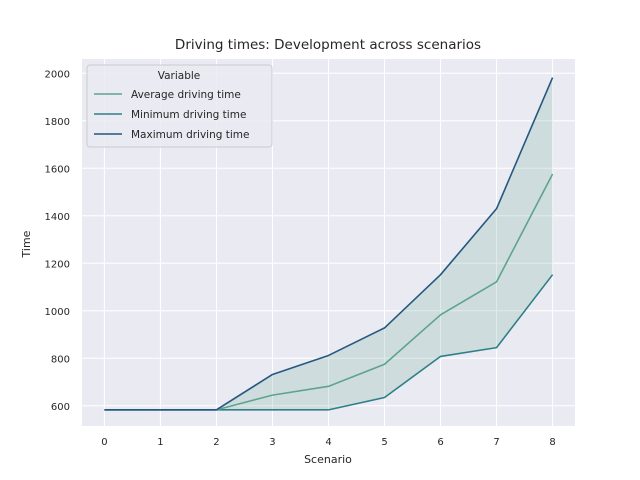  What do you see at coordinates (60, 407) in the screenshot?
I see `y-tick-label: 600` at bounding box center [60, 407].